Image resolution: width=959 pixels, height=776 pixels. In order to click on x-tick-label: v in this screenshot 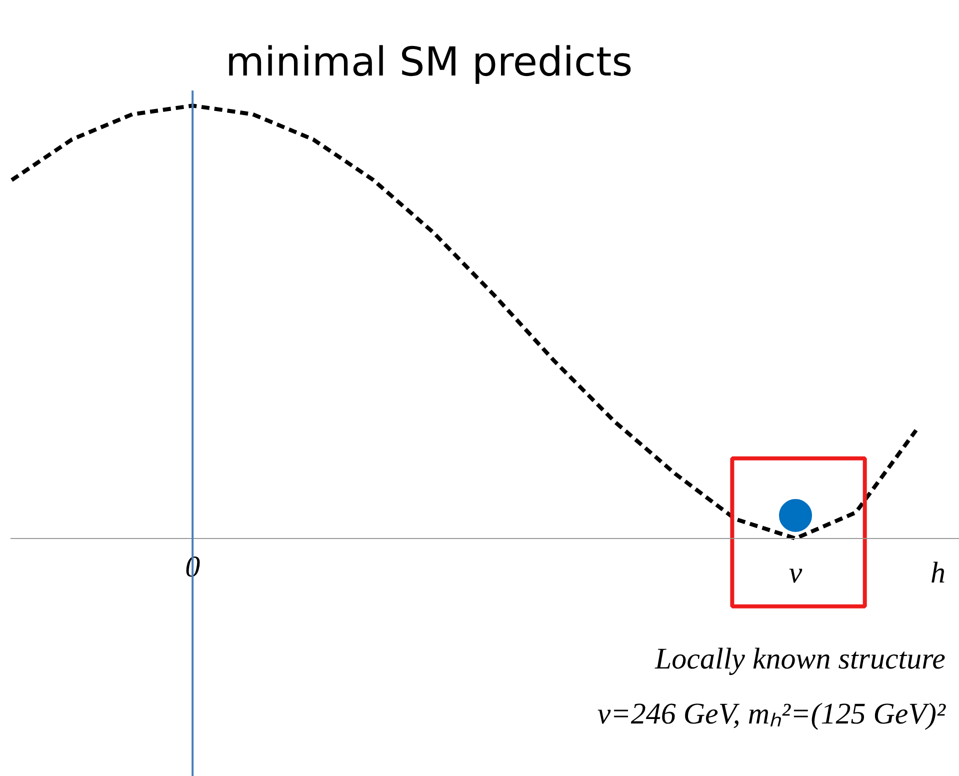, I will do `click(795, 573)`.